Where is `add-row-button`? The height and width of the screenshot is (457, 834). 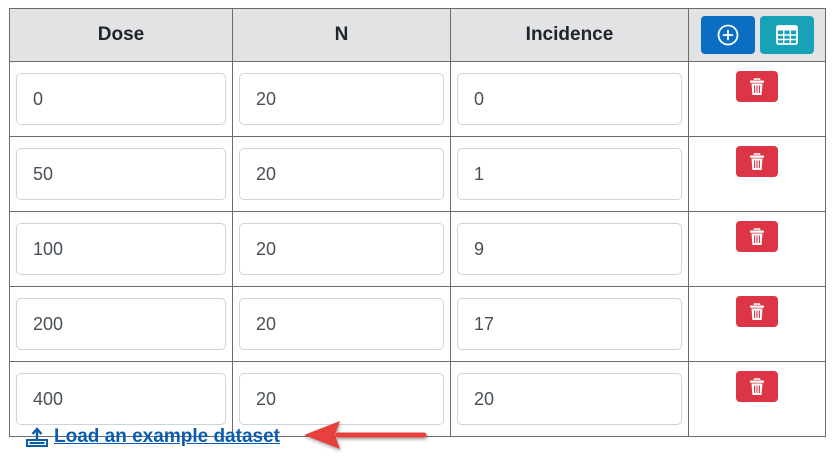
add-row-button is located at coordinates (727, 35).